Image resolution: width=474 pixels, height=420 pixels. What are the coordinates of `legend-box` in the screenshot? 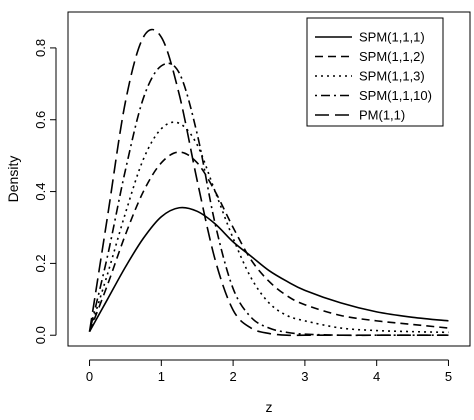 It's located at (375, 72).